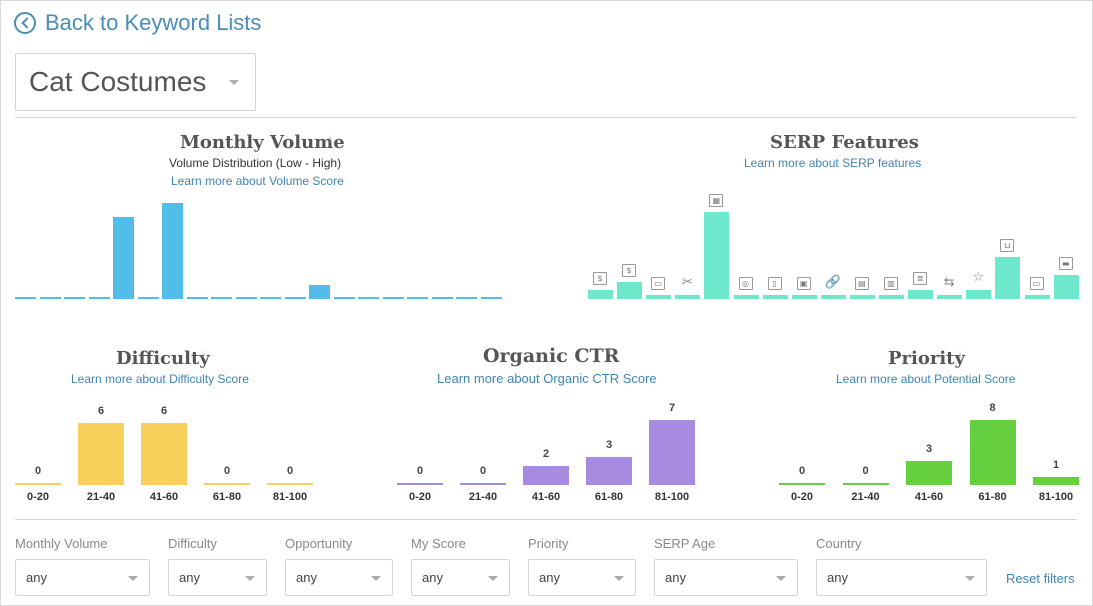 This screenshot has height=606, width=1093. I want to click on monthly-volume-subtitle: Volume Distribution (Low - High), so click(255, 163).